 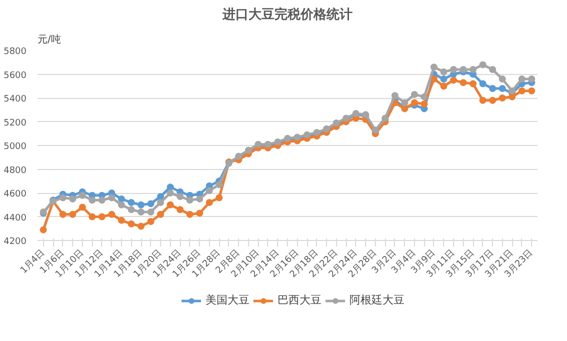 What do you see at coordinates (49, 40) in the screenshot?
I see `y-axis-title: 元/吨` at bounding box center [49, 40].